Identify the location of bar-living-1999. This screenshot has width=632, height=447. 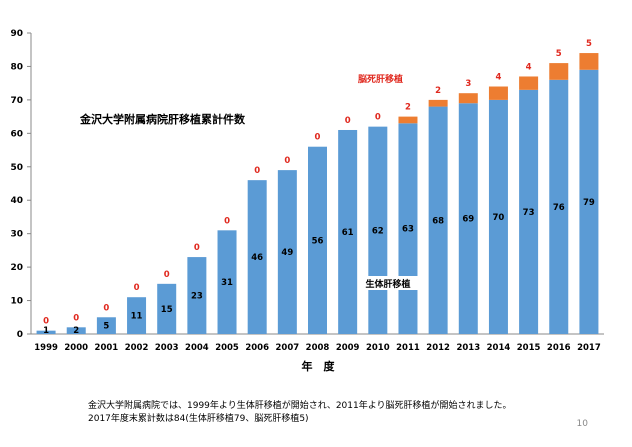
(46, 332).